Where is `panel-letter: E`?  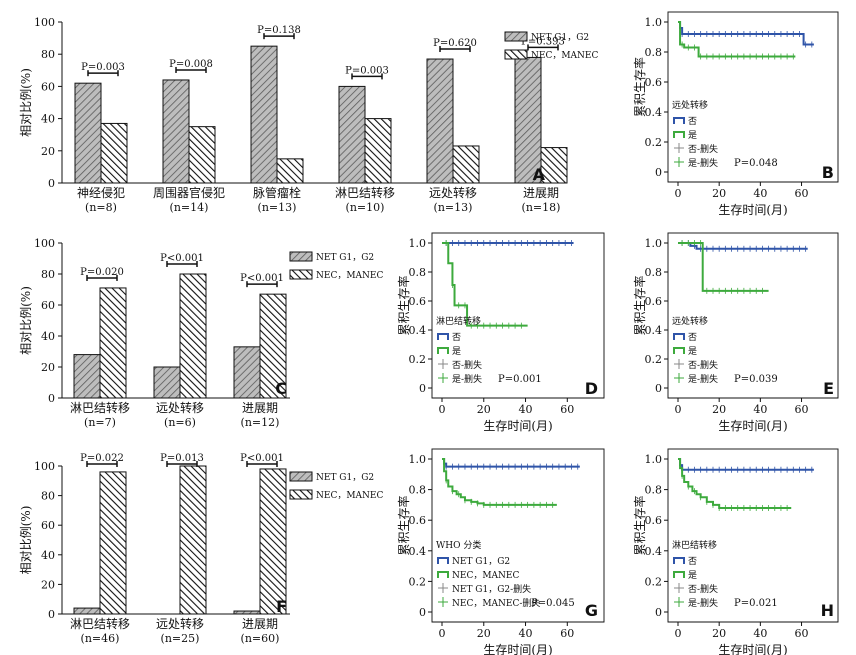
panel-letter: E is located at coordinates (828, 388).